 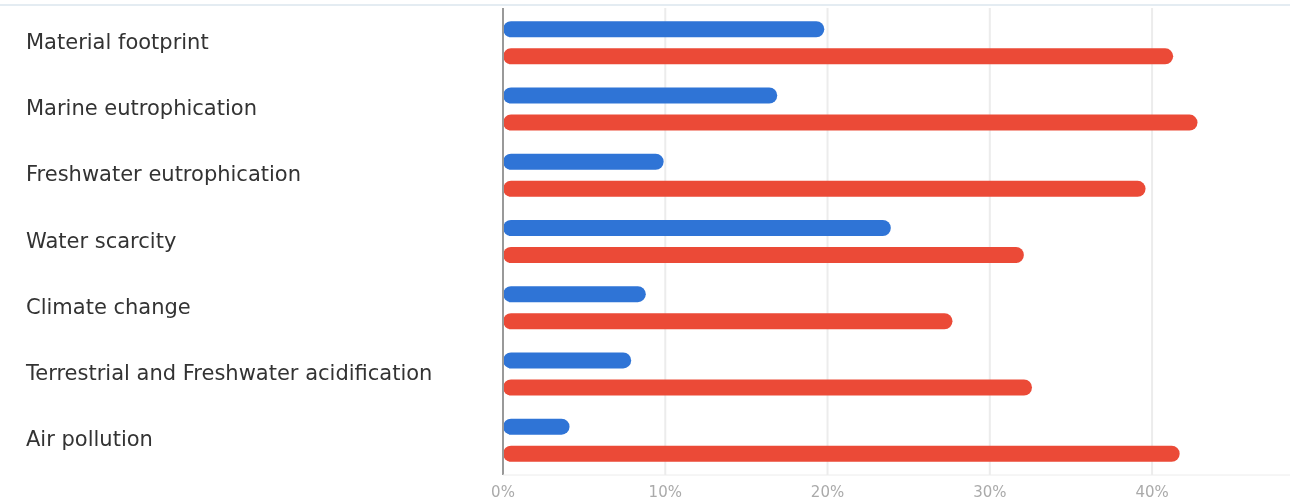 What do you see at coordinates (229, 372) in the screenshot?
I see `y-tick-label: Terrestrial and Freshwater acidification` at bounding box center [229, 372].